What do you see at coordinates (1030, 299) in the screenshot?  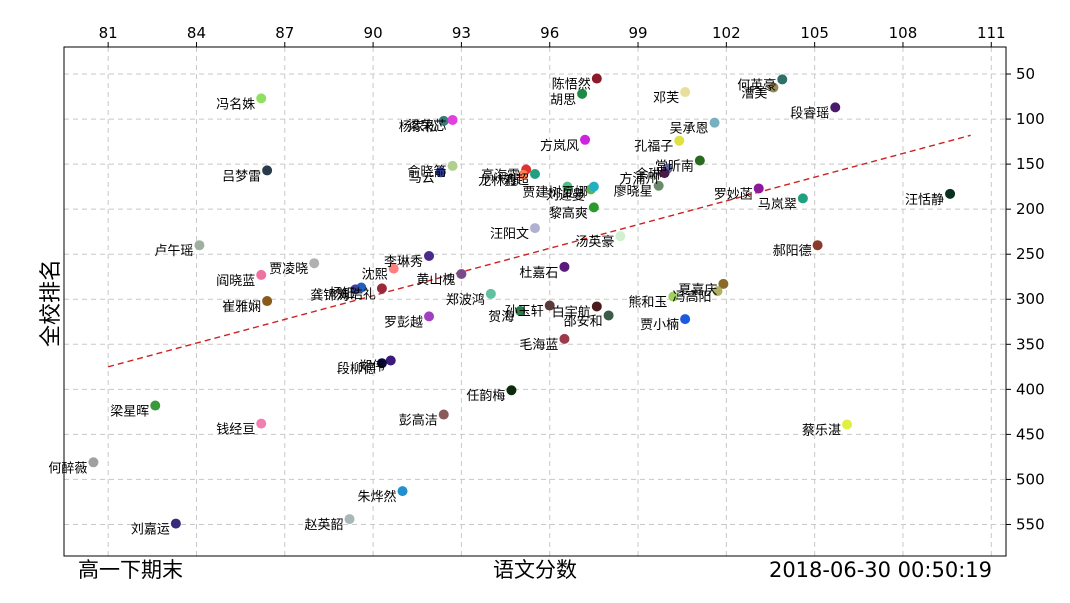 I see `y-tick-label: 300` at bounding box center [1030, 299].